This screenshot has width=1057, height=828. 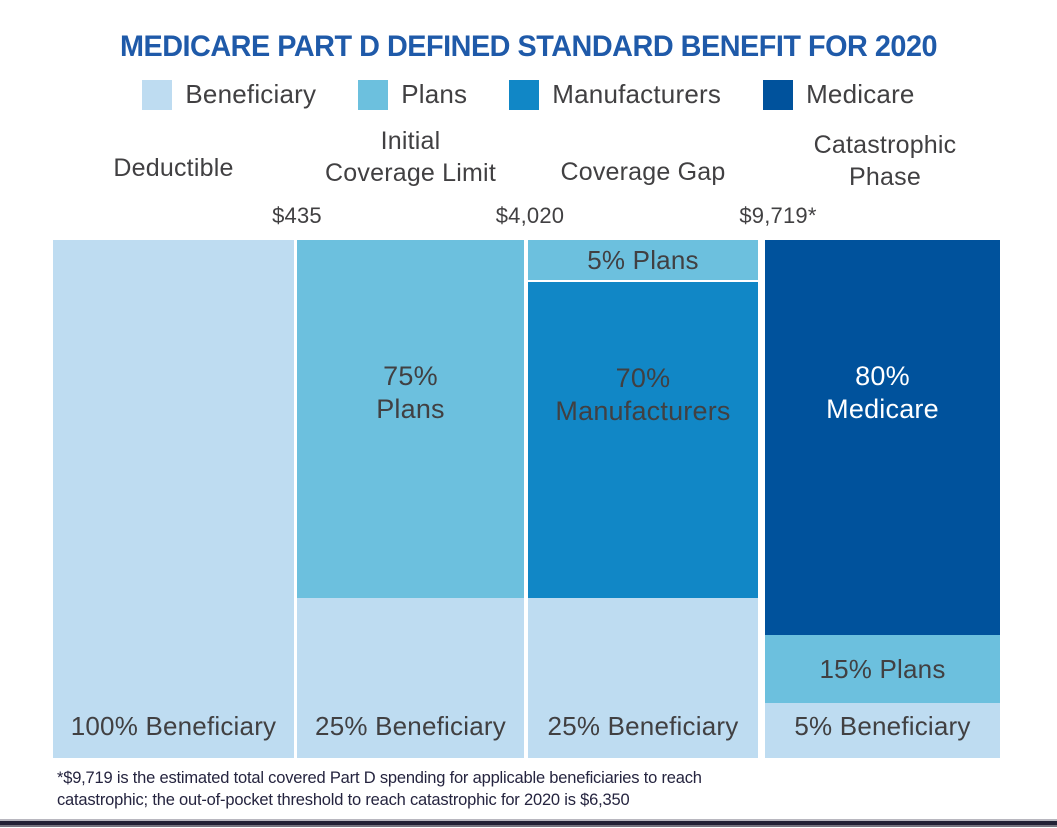 I want to click on threshold-initial-coverage-limit-end: $4,020, so click(x=530, y=215).